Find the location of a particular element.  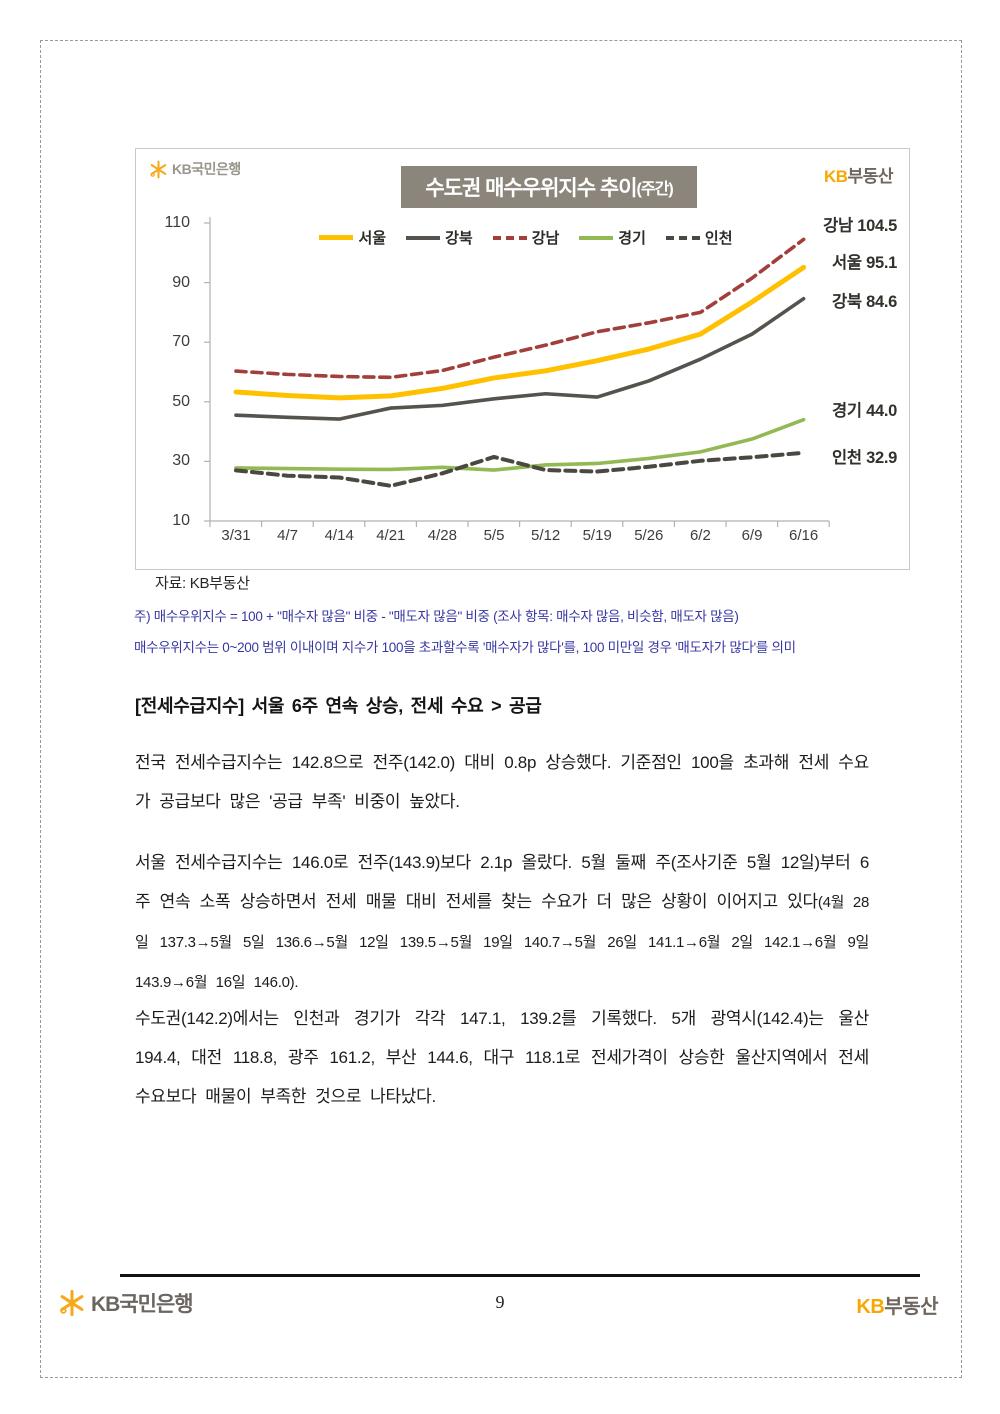

series-line-강남 is located at coordinates (520, 308).